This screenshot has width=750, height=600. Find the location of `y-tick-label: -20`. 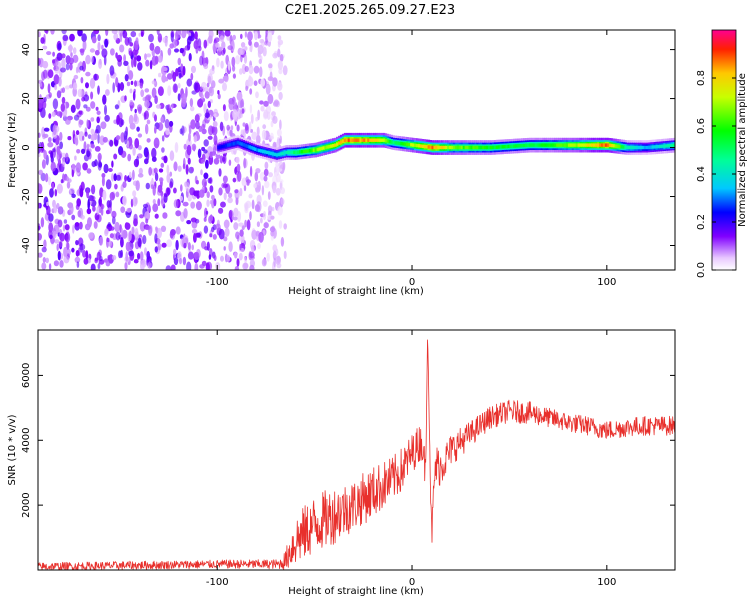

y-tick-label: -20 is located at coordinates (26, 196).